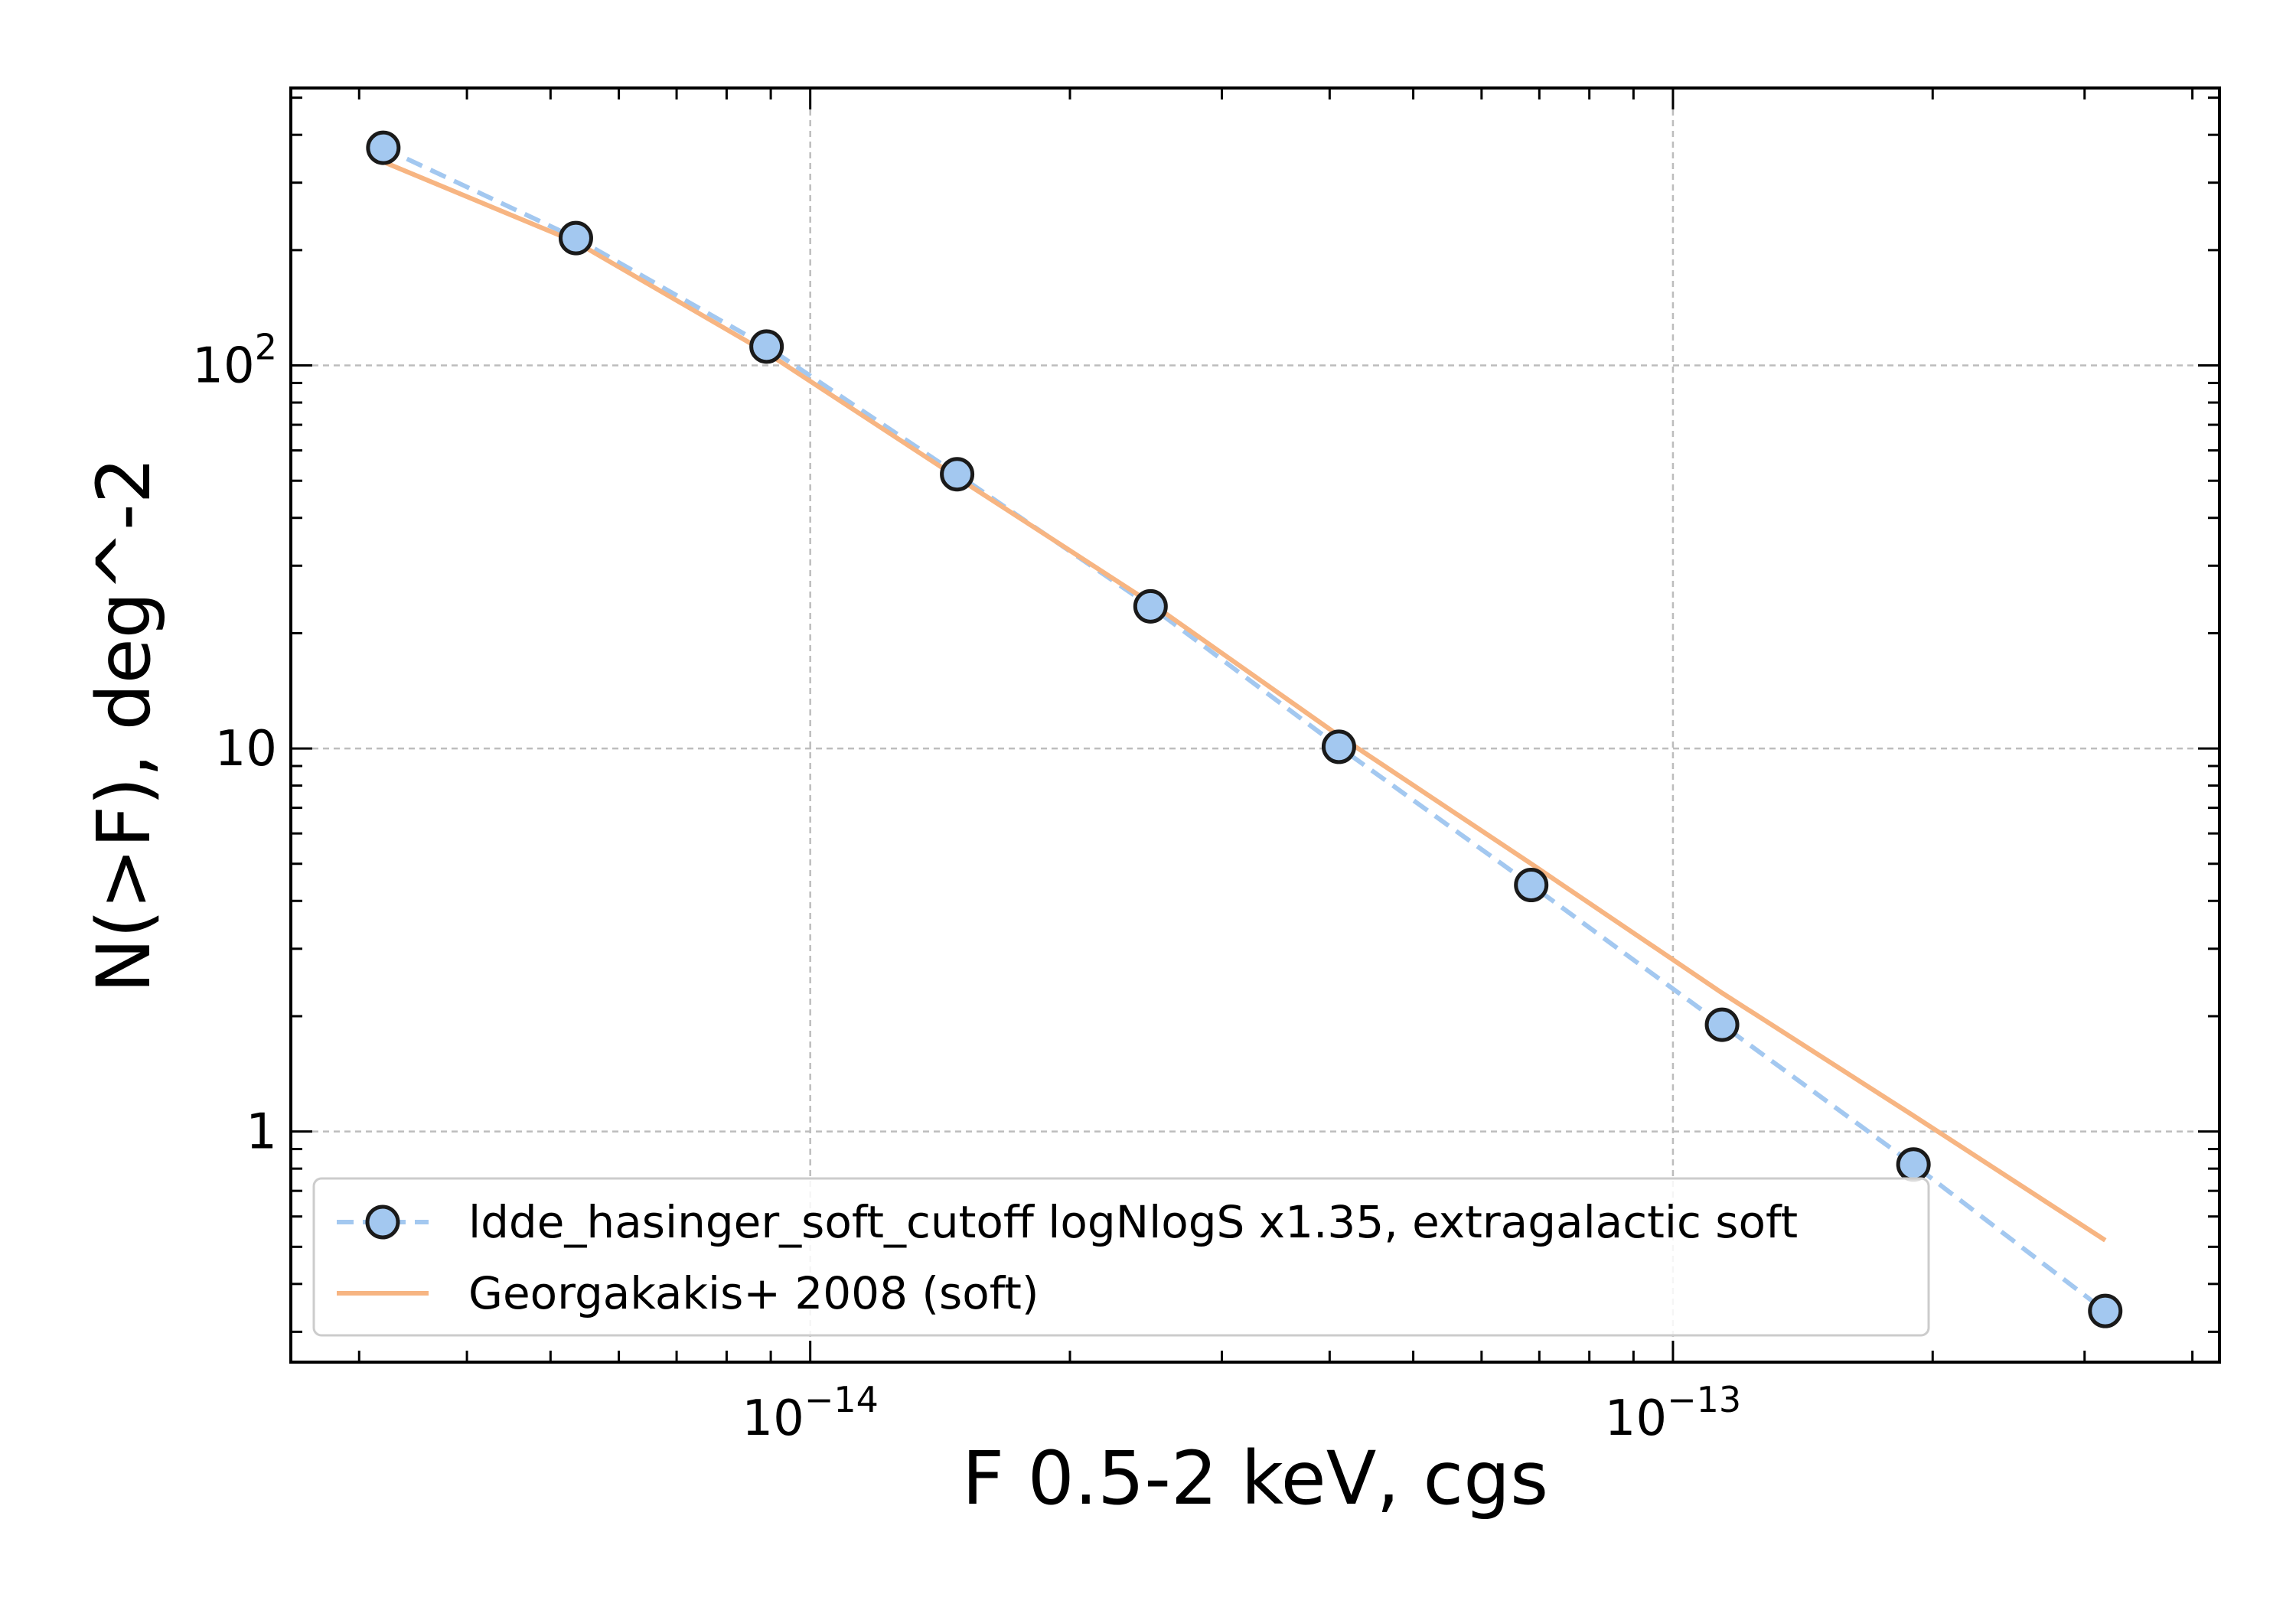 The height and width of the screenshot is (1607, 2296). I want to click on y-tick-label: 1, so click(261, 1132).